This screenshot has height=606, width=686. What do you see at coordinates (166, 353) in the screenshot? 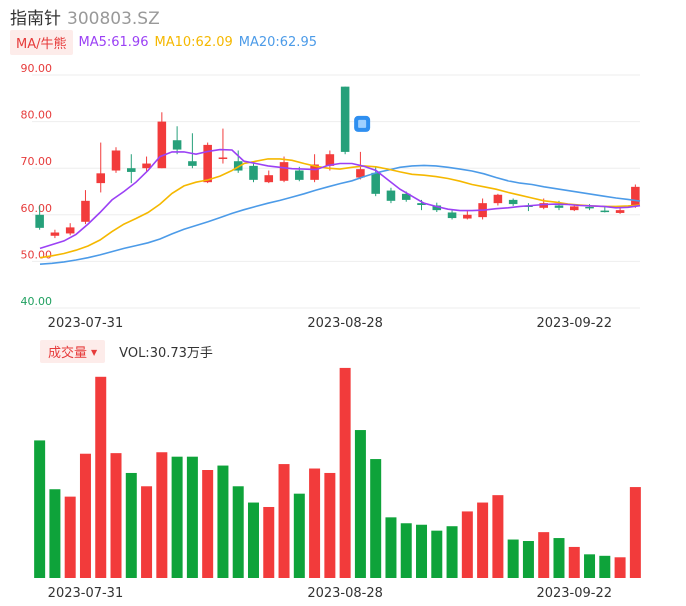
I see `volume-value-label: VOL:30.73万手` at bounding box center [166, 353].